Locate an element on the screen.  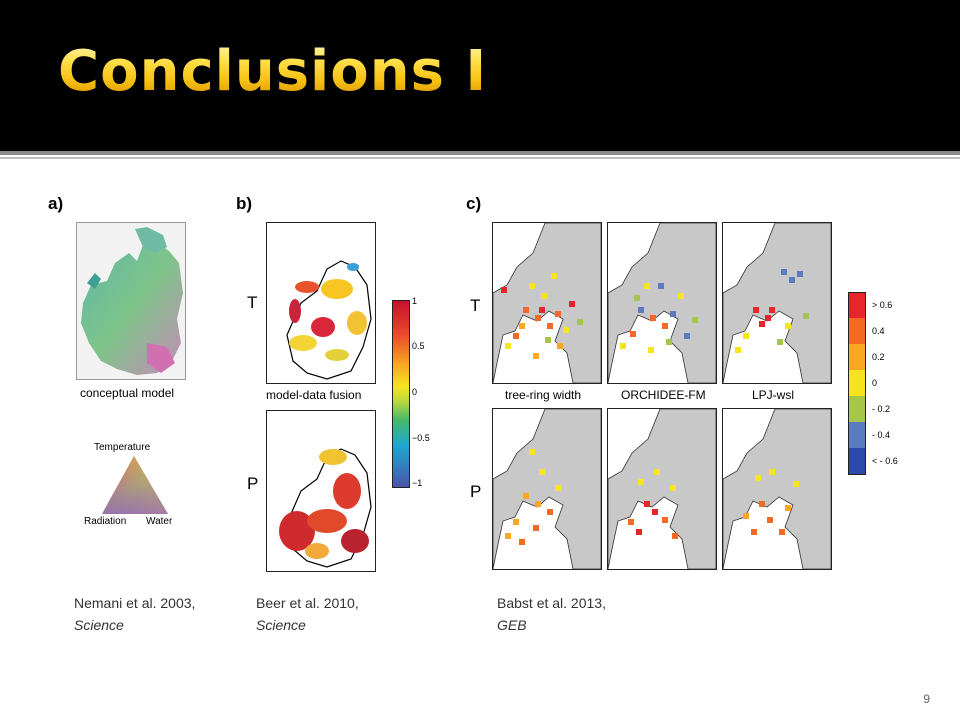
panel-c-label: c) is located at coordinates (474, 203).